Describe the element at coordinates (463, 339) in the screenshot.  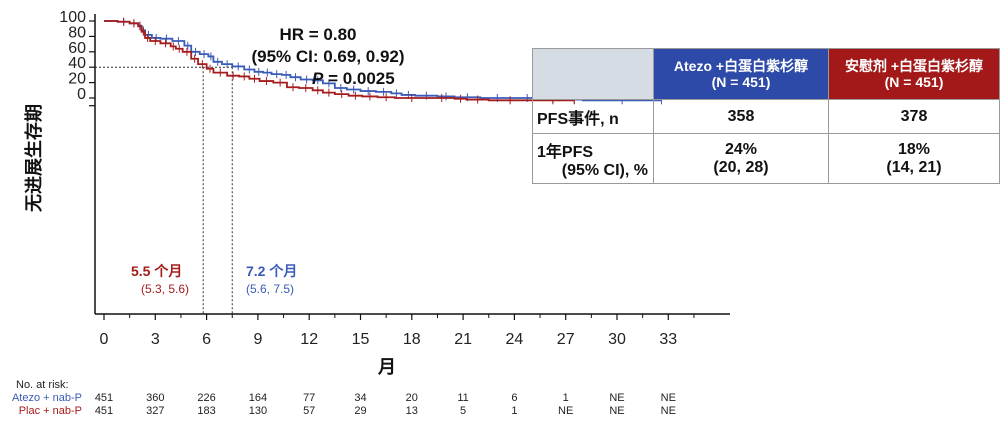
I see `x-tick-label: 21` at that location.